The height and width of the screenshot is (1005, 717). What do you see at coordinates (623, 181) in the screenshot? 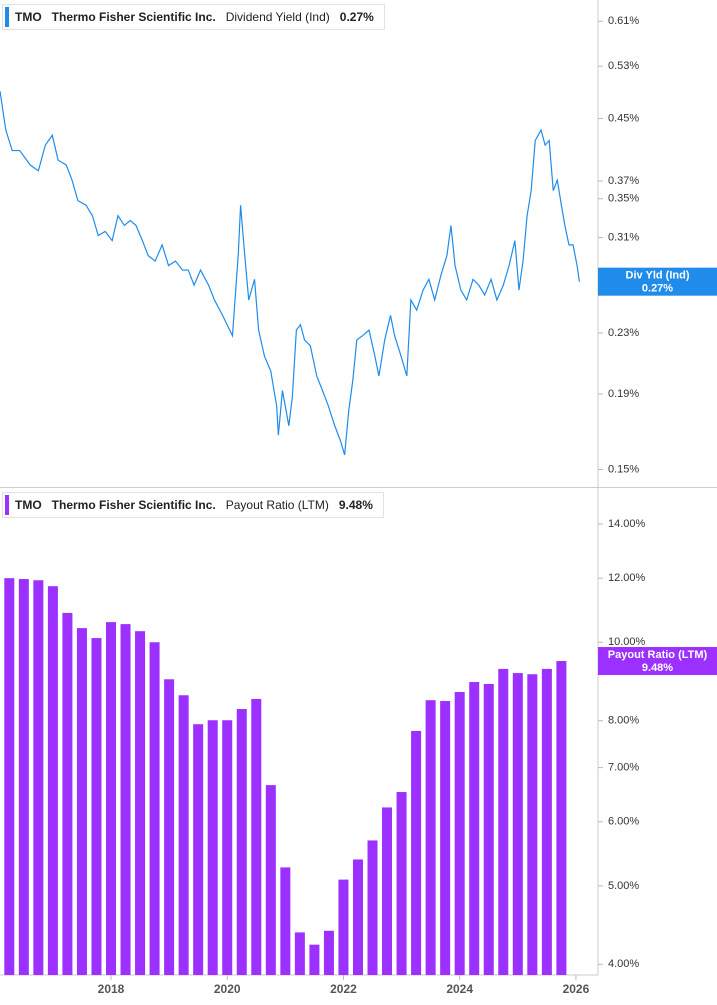
I see `y-tick-label: 0.37%` at bounding box center [623, 181].